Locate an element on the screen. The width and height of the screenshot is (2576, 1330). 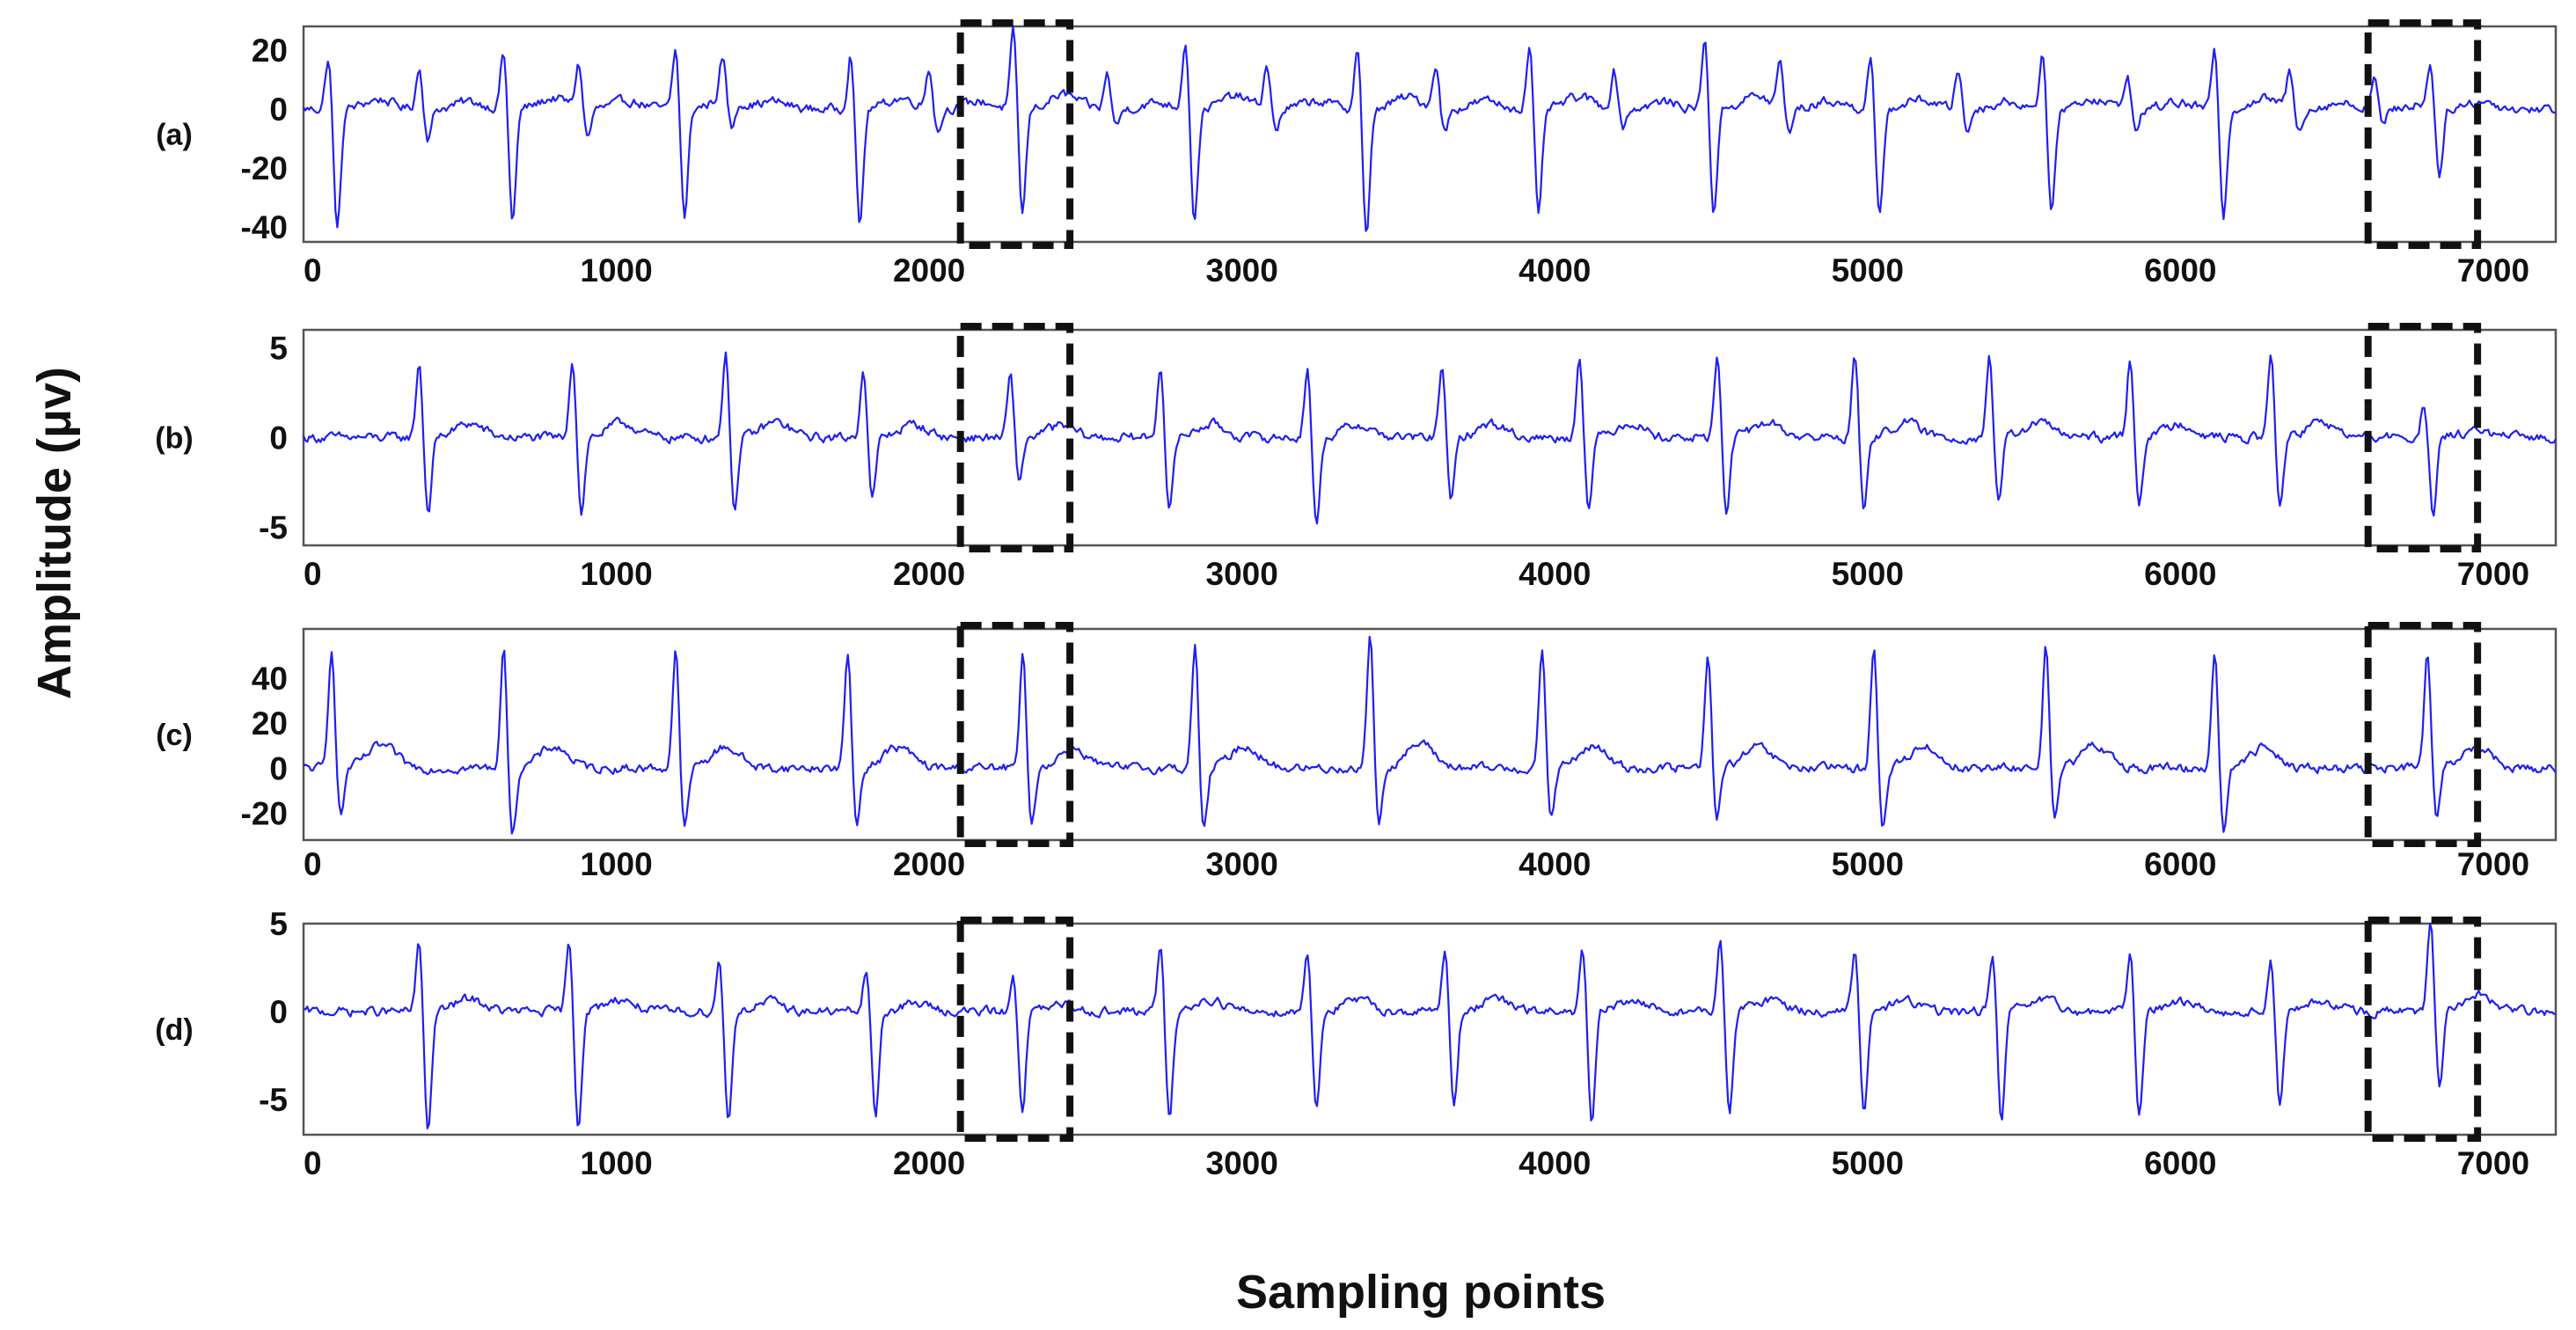
panel-label: (c) is located at coordinates (174, 735).